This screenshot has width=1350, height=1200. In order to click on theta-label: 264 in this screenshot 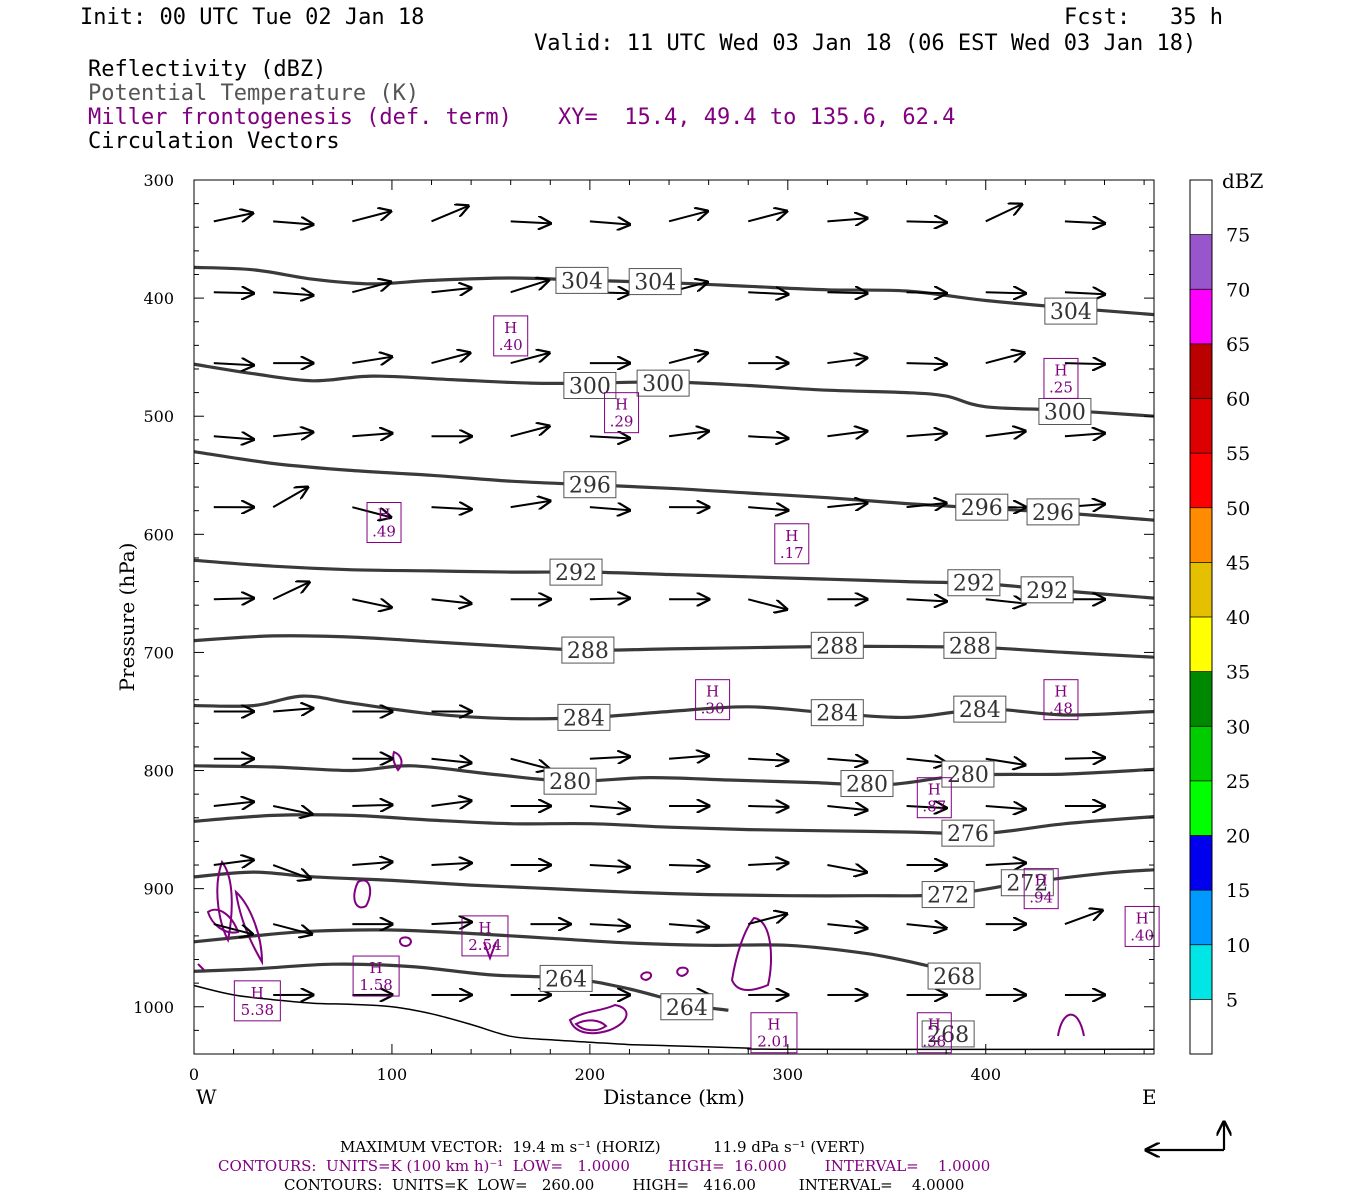, I will do `click(566, 979)`.